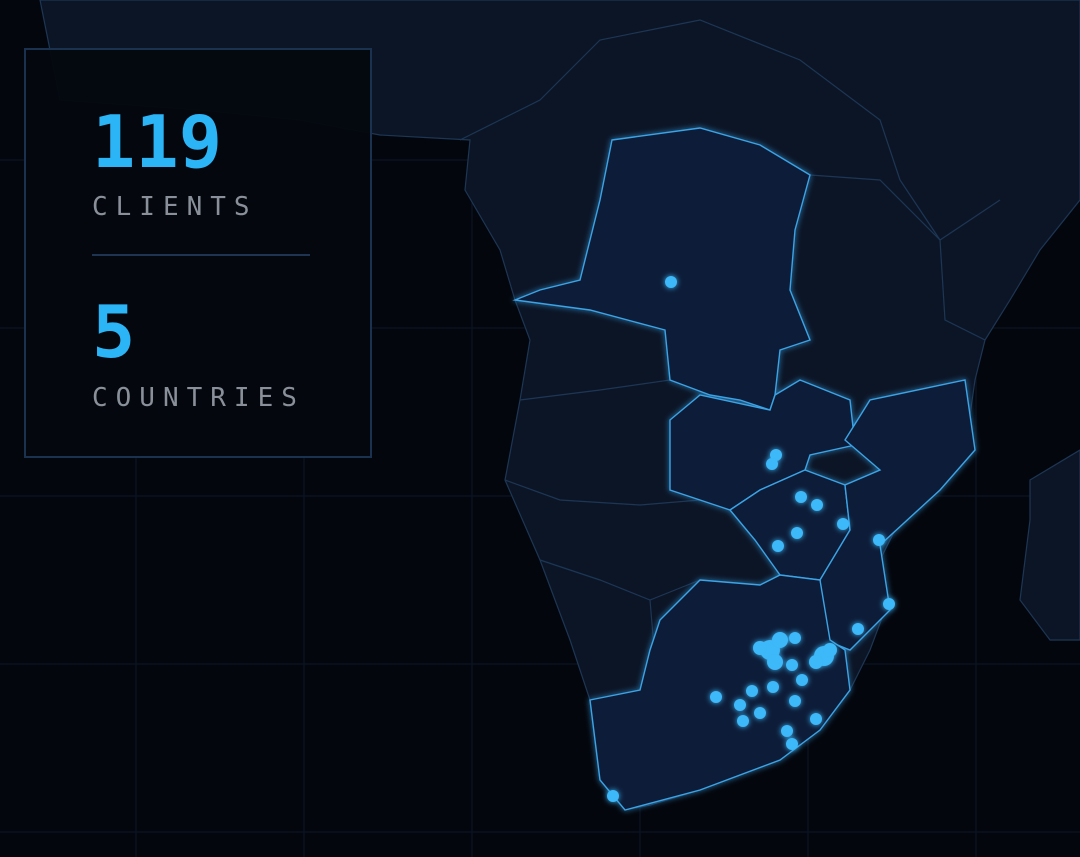 The height and width of the screenshot is (857, 1080). Describe the element at coordinates (175, 207) in the screenshot. I see `clients-label: CLIENTS` at that location.